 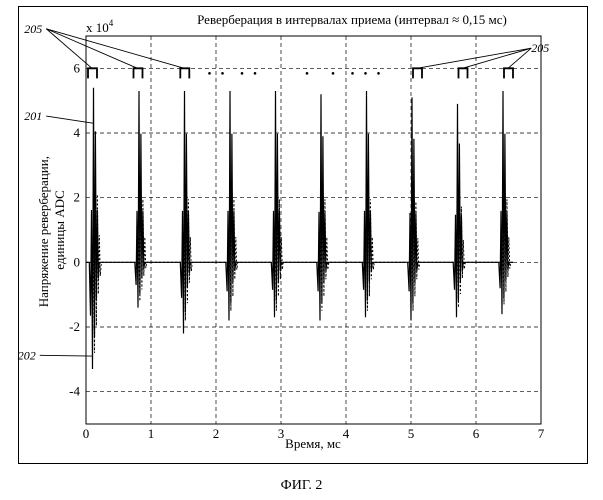 What do you see at coordinates (43, 231) in the screenshot?
I see `y-axis-label-line1: Напряжение реверберации,` at bounding box center [43, 231].